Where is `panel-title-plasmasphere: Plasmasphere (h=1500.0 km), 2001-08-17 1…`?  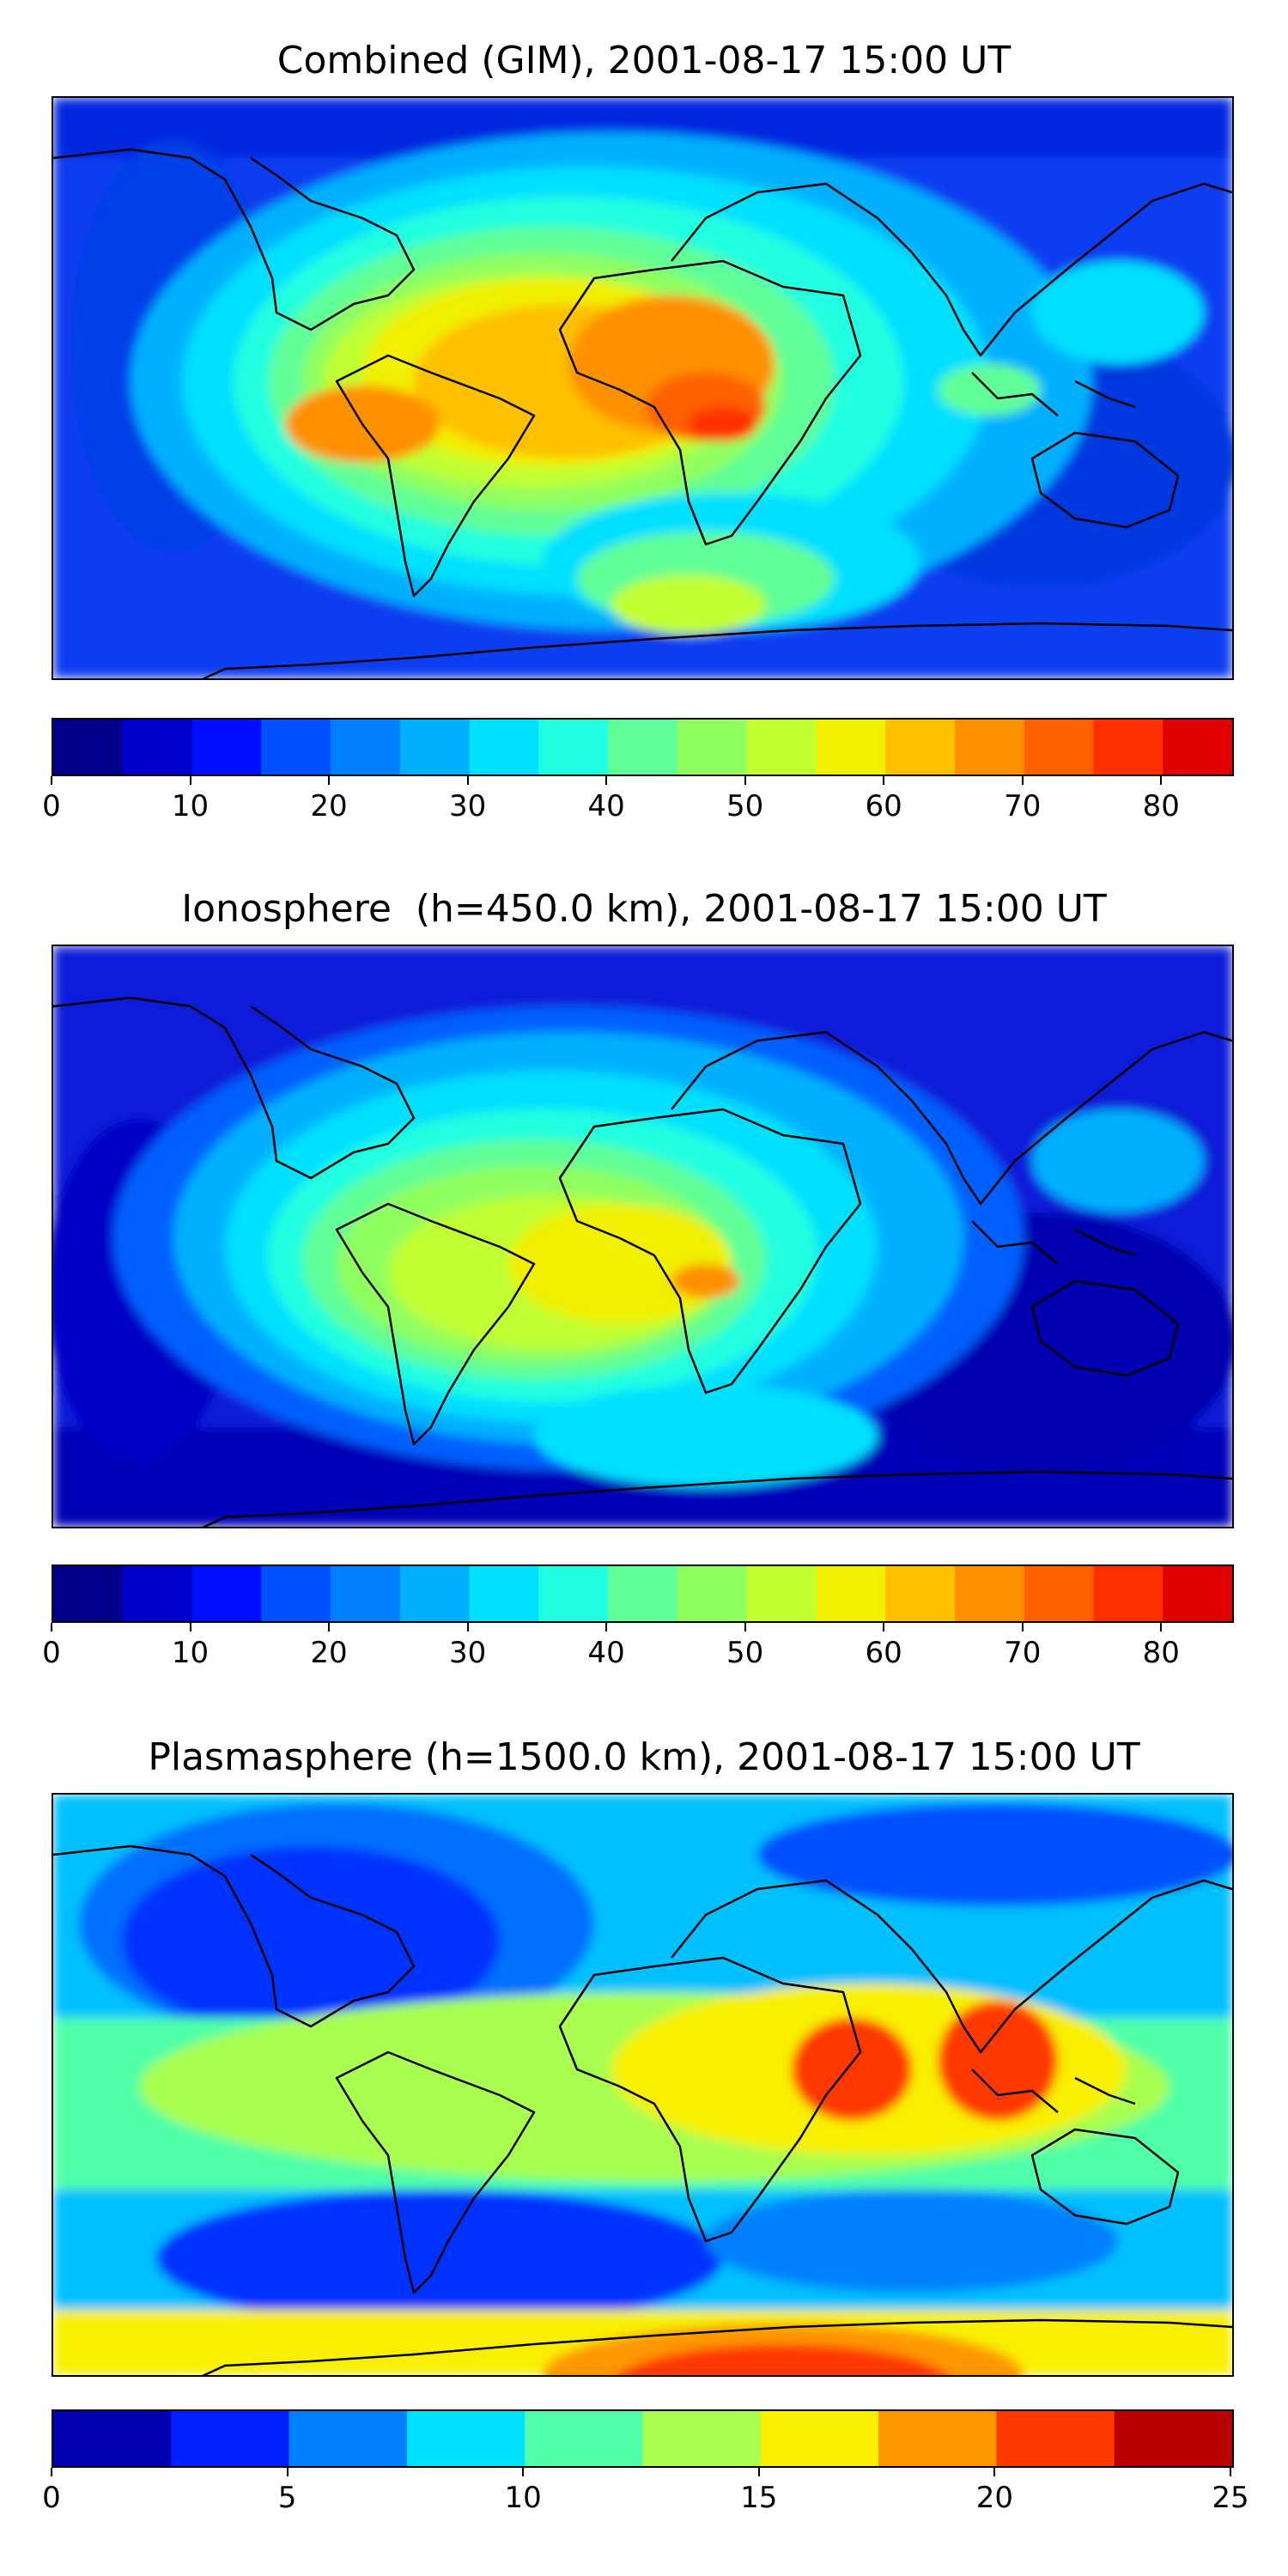
panel-title-plasmasphere: Plasmasphere (h=1500.0 km), 2001-08-17 1… is located at coordinates (644, 1757).